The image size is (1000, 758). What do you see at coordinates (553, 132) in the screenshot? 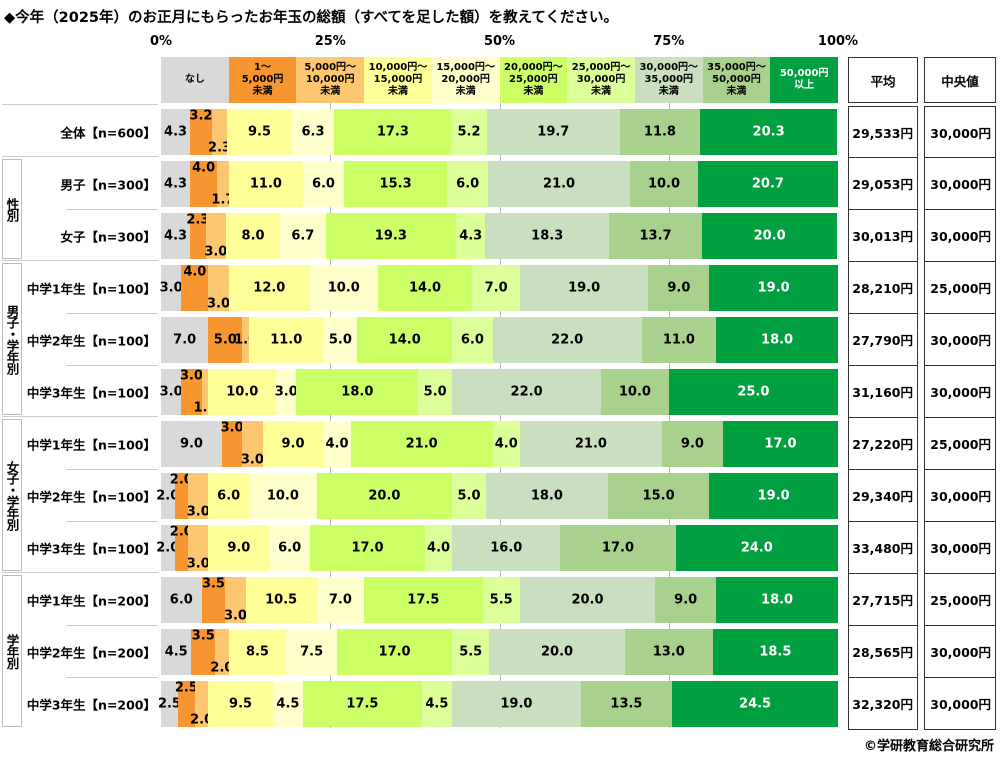
I see `data-label: 19.7` at bounding box center [553, 132].